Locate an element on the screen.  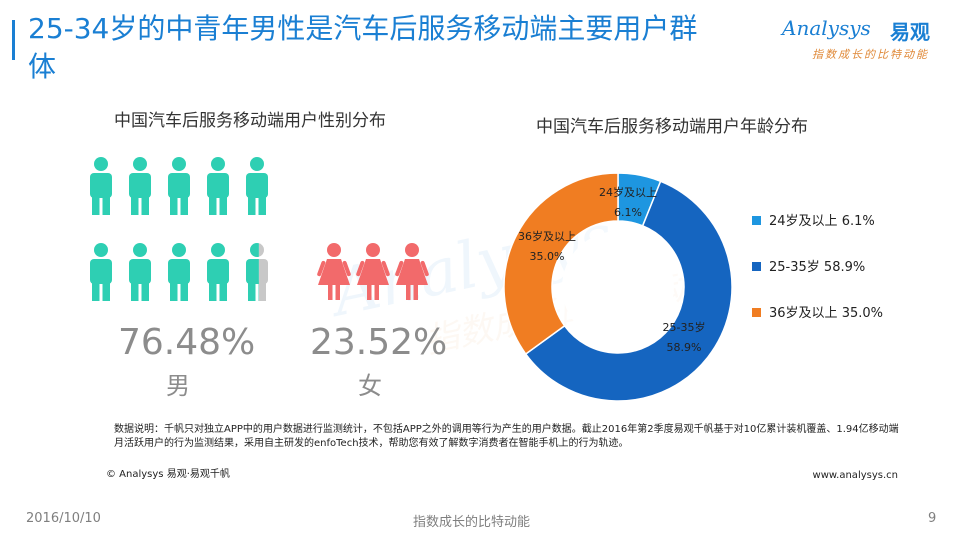
logo-cn-text: 易观 is located at coordinates (910, 32).